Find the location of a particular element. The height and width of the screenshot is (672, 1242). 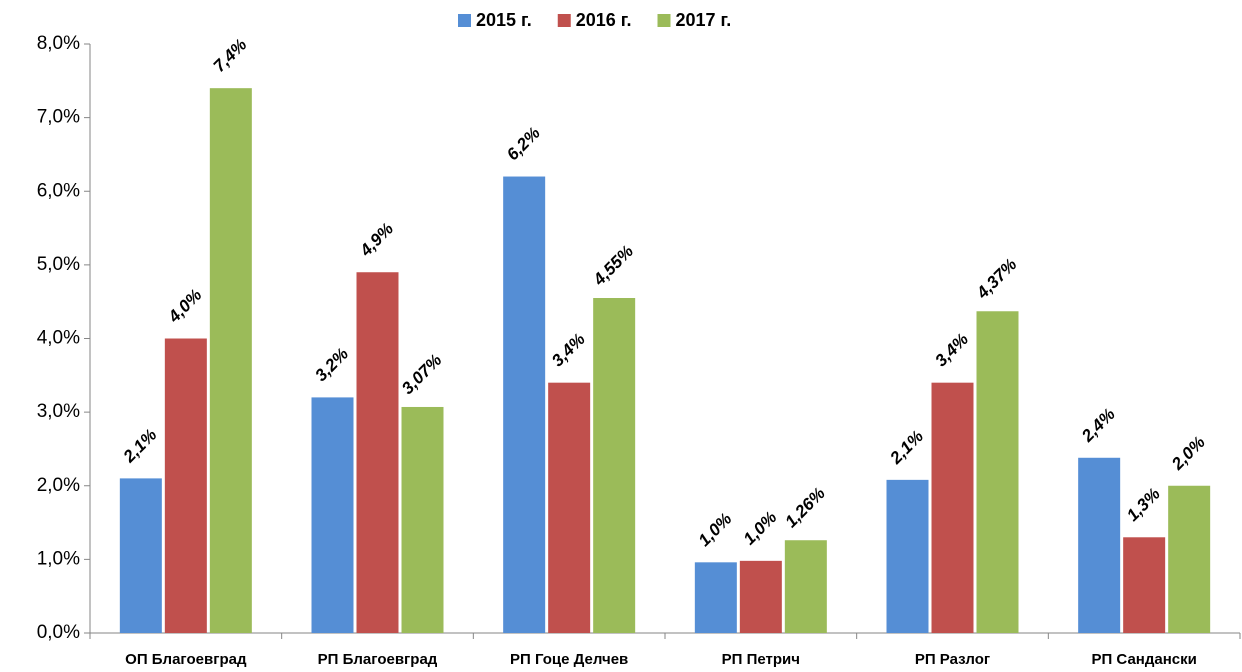

legend-label: 2017 г. is located at coordinates (704, 20).